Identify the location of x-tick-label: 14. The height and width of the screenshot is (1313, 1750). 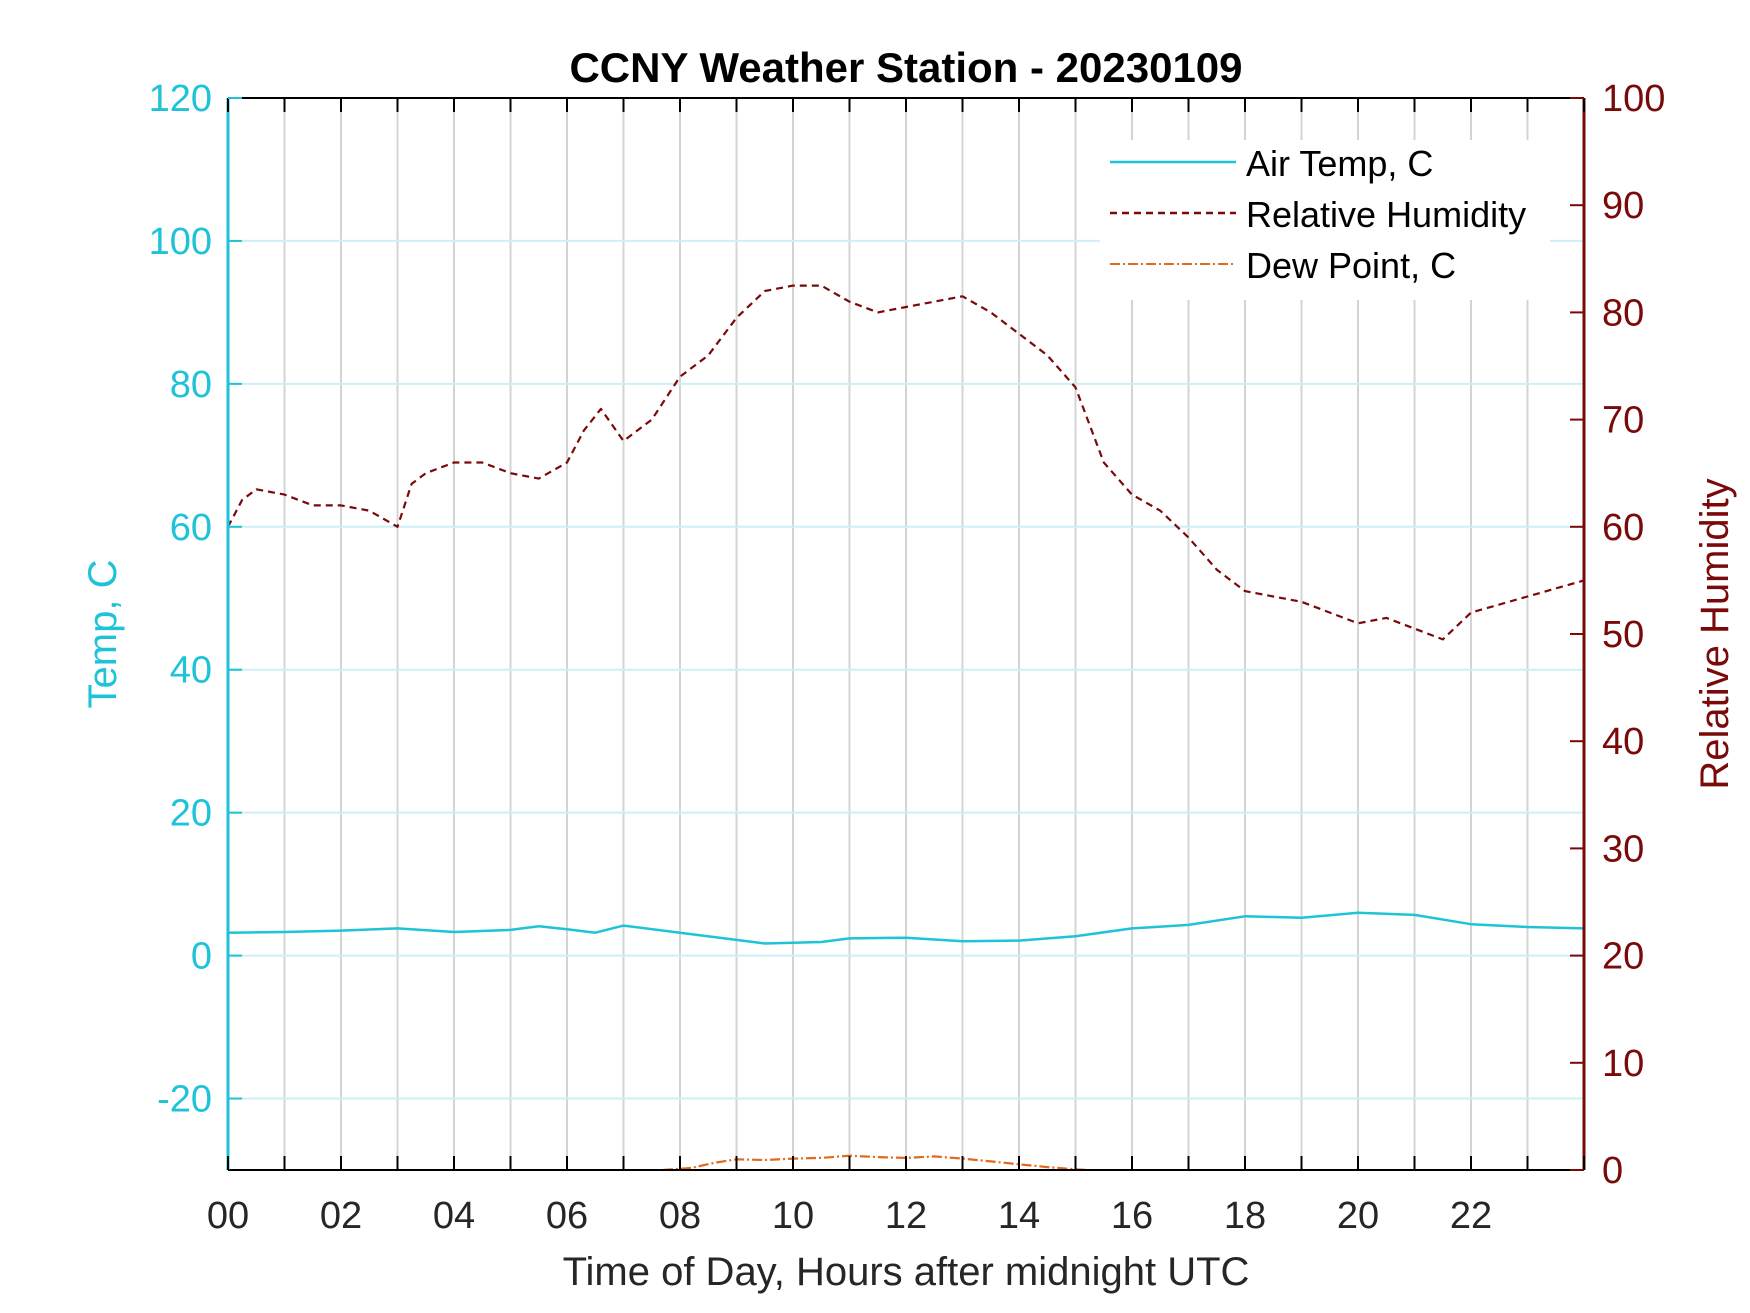
(1019, 1216).